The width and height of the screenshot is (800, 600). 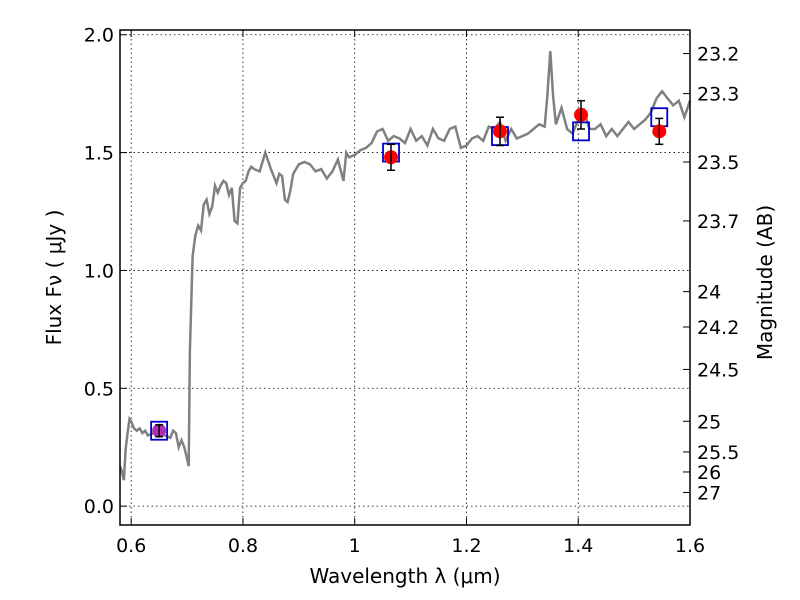 I want to click on mag-tick-label: 23.7, so click(x=718, y=222).